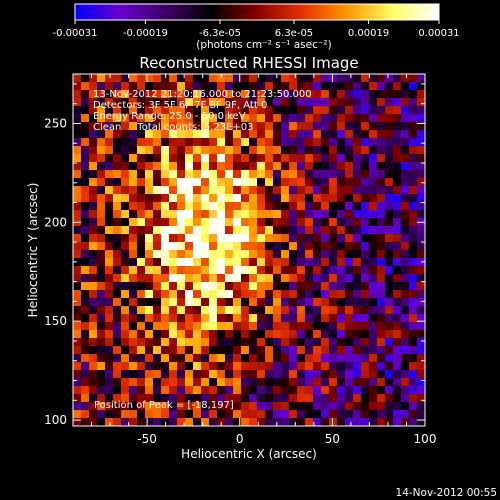 The width and height of the screenshot is (500, 500). Describe the element at coordinates (240, 439) in the screenshot. I see `x-tick-label: 0` at that location.